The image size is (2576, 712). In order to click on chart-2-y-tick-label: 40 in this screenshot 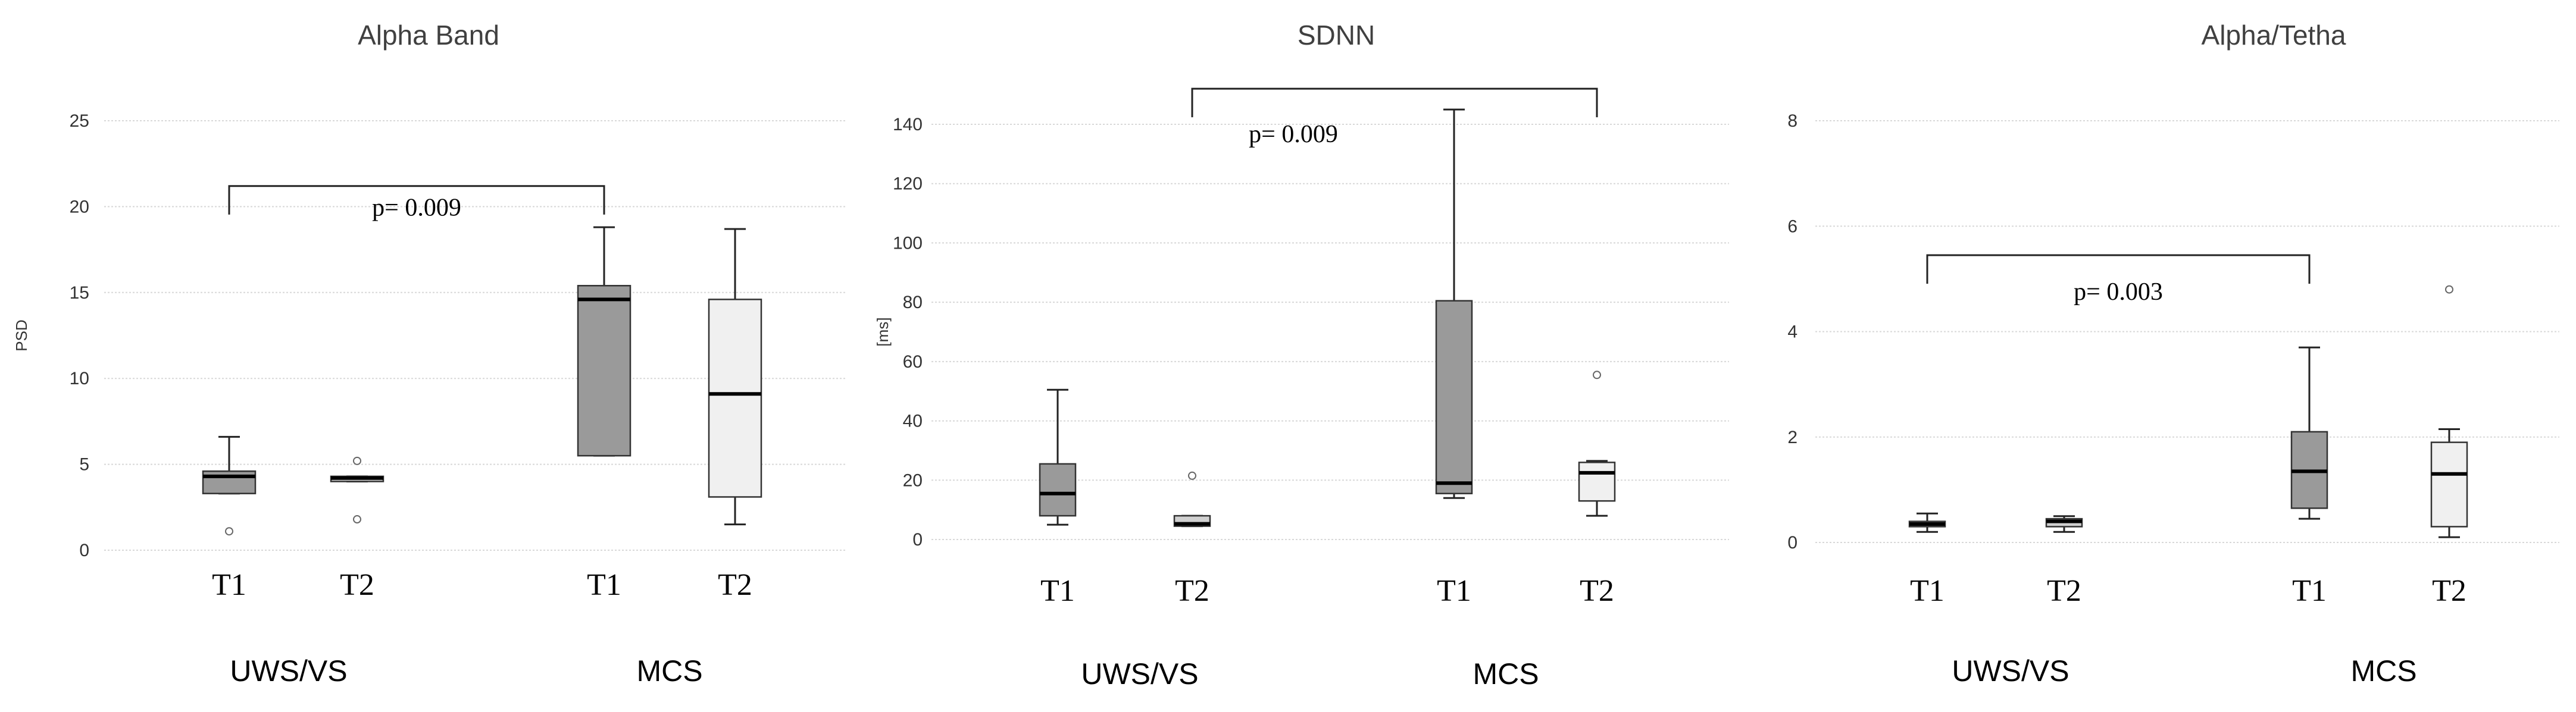, I will do `click(913, 421)`.